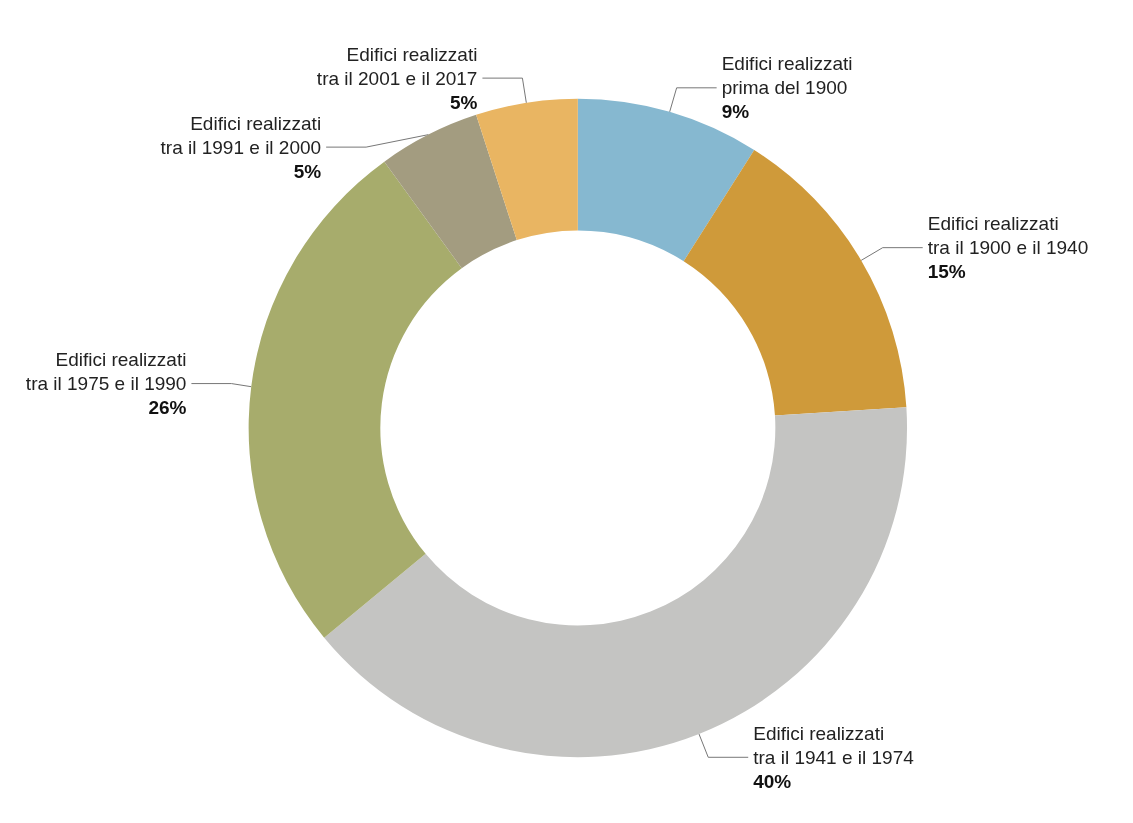 This screenshot has height=823, width=1133. I want to click on data-label: 15%, so click(946, 272).